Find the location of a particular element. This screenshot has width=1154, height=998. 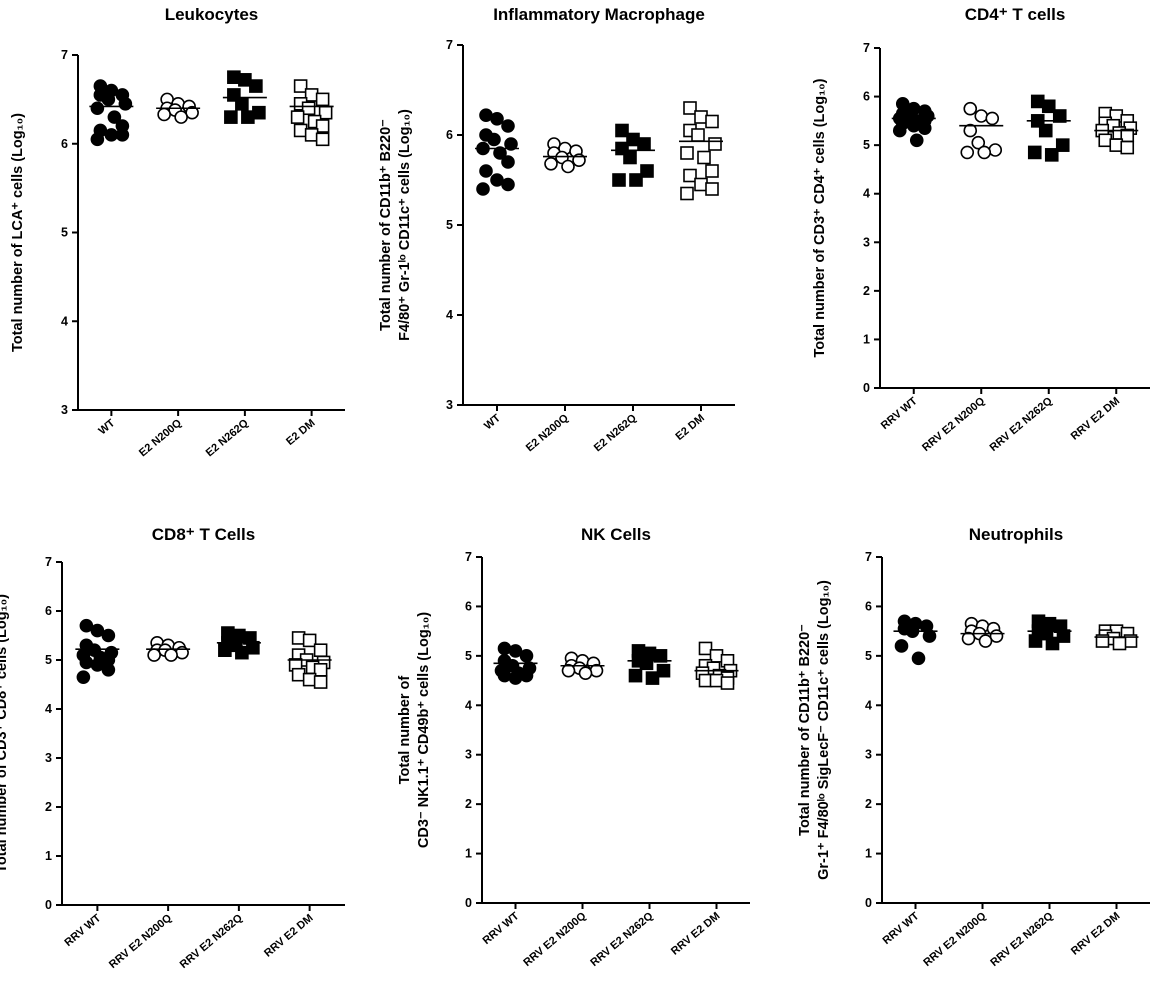

y-axis-label: Total number of CD3⁺ CD8⁺ cells (Log₁₀) is located at coordinates (5, 733).